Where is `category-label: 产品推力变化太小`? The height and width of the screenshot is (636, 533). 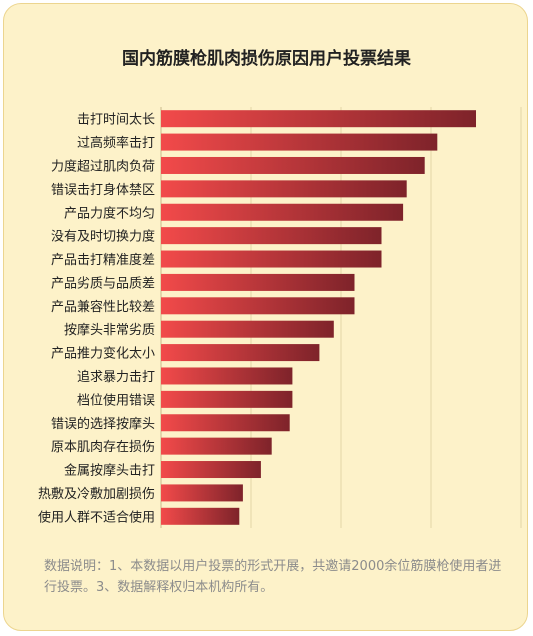
category-label: 产品推力变化太小 is located at coordinates (103, 354).